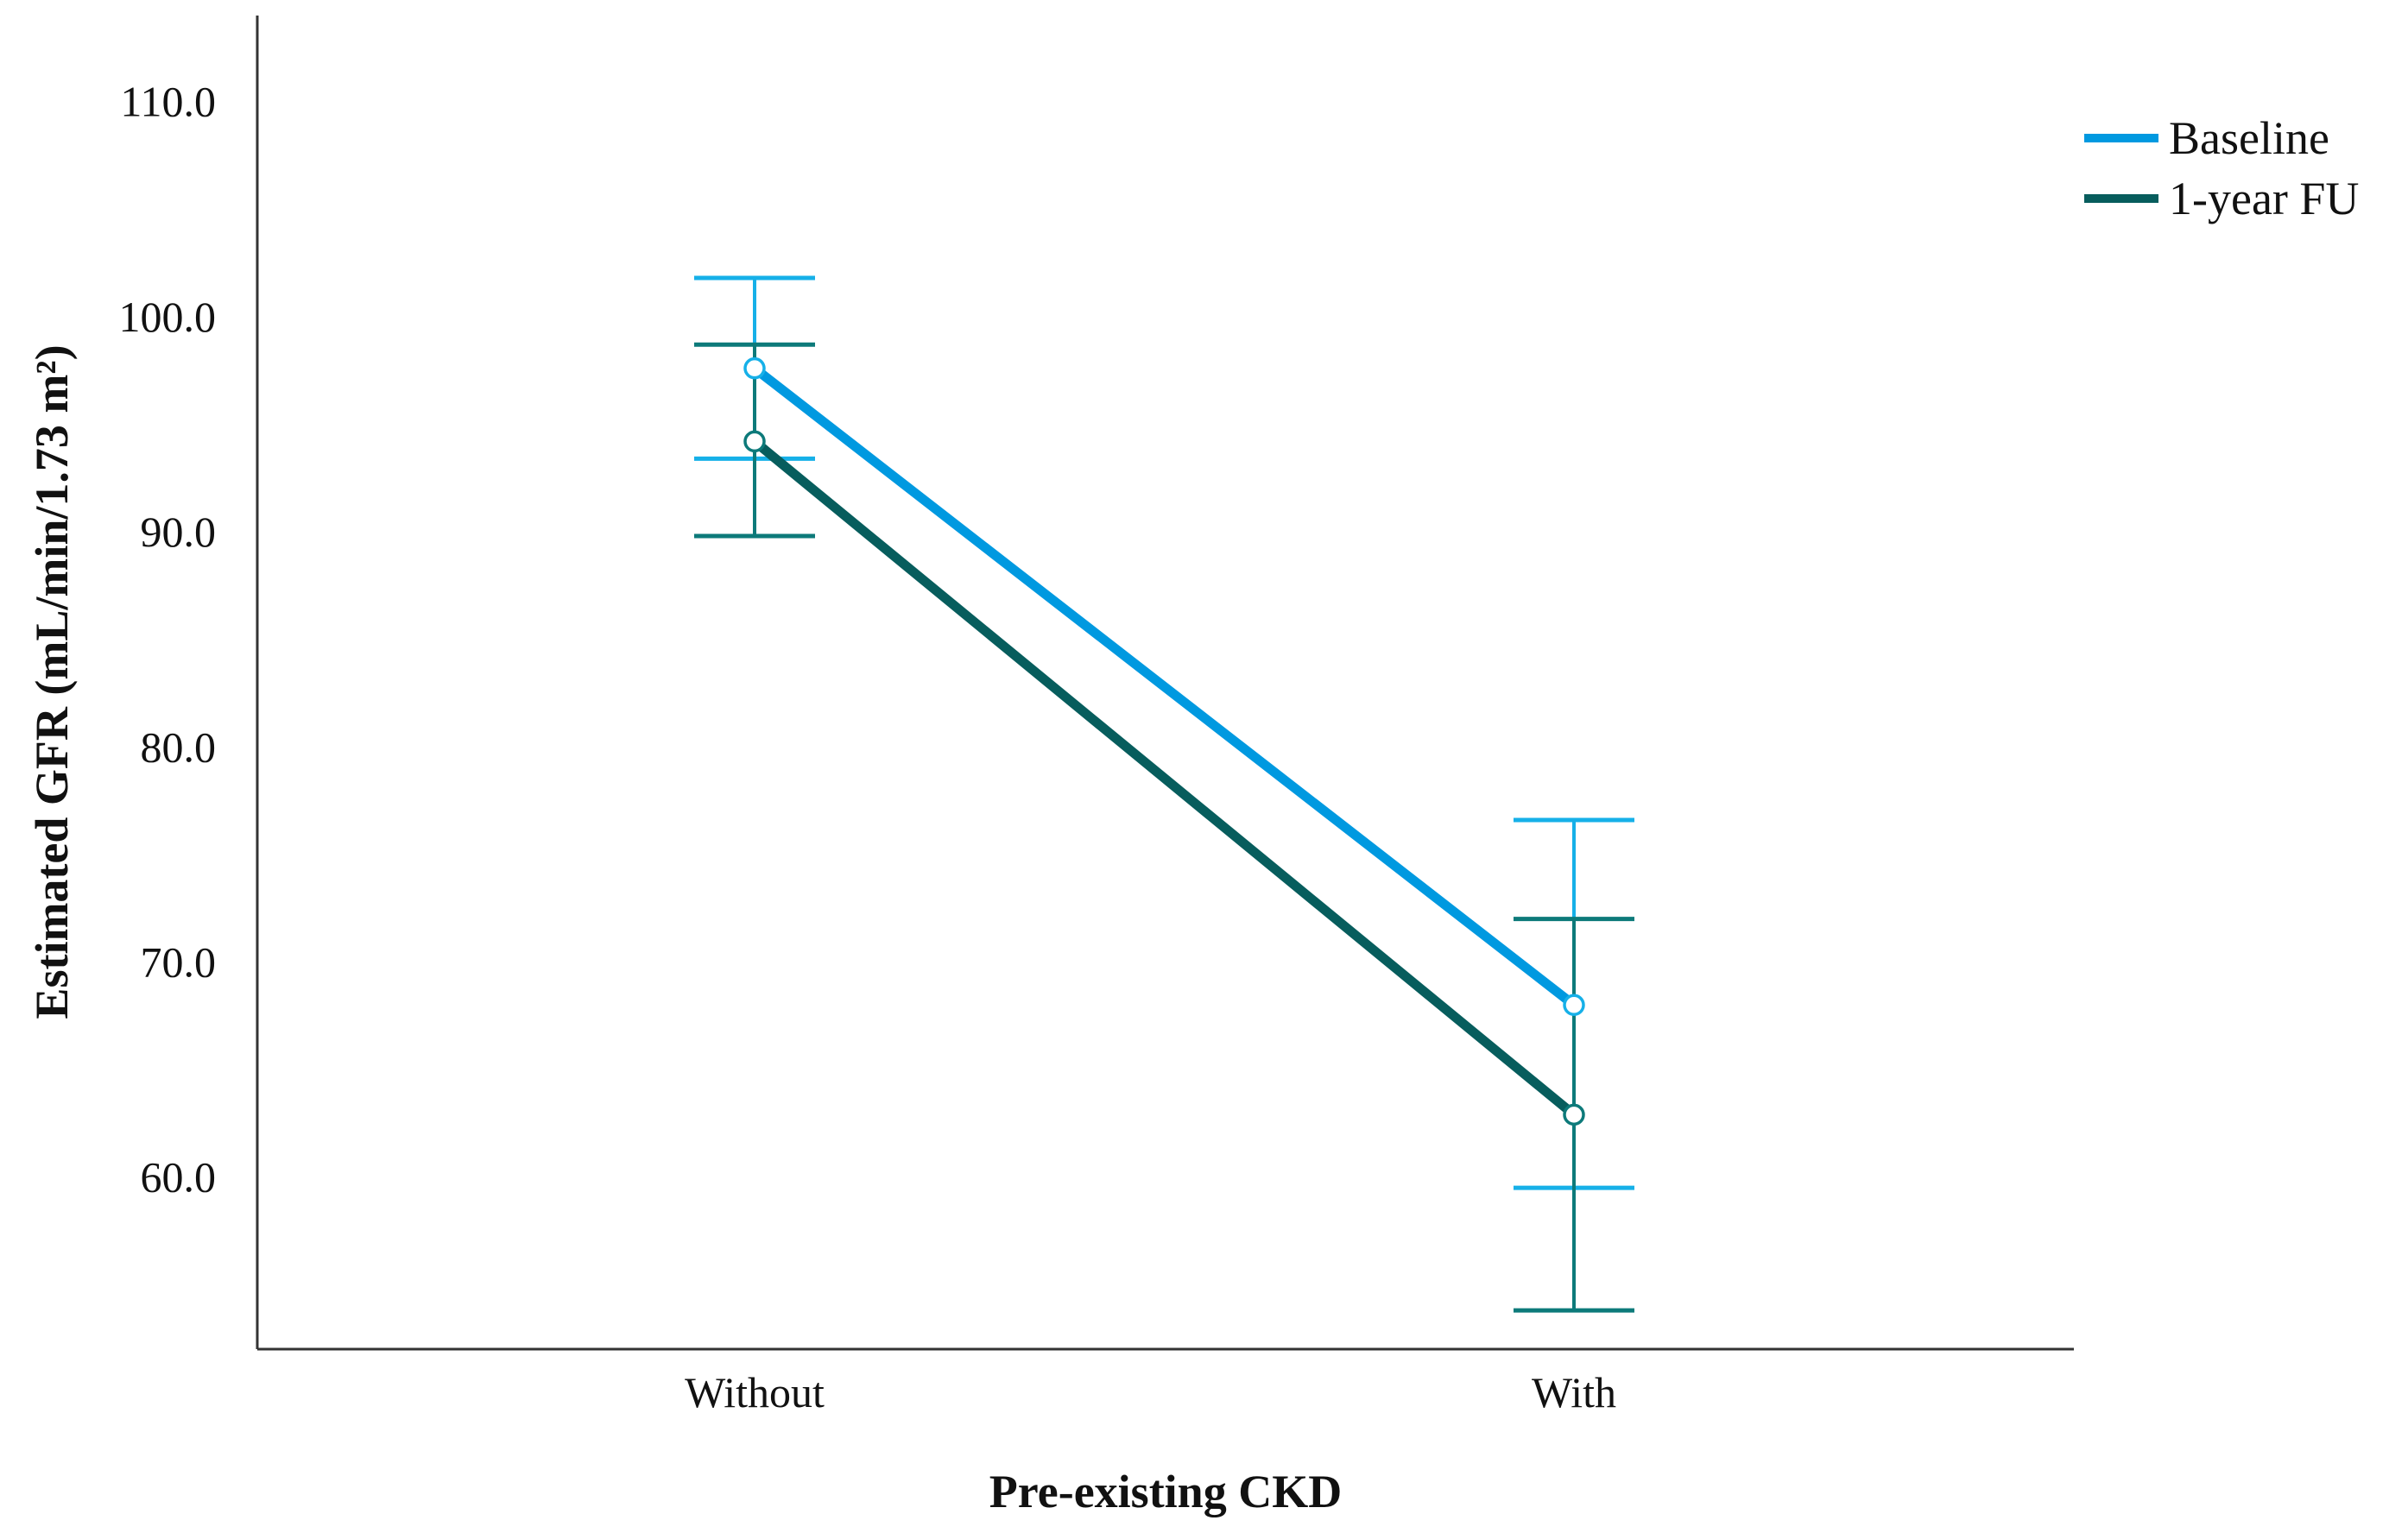 The image size is (2408, 1533). Describe the element at coordinates (754, 368) in the screenshot. I see `marker-baseline-without` at that location.